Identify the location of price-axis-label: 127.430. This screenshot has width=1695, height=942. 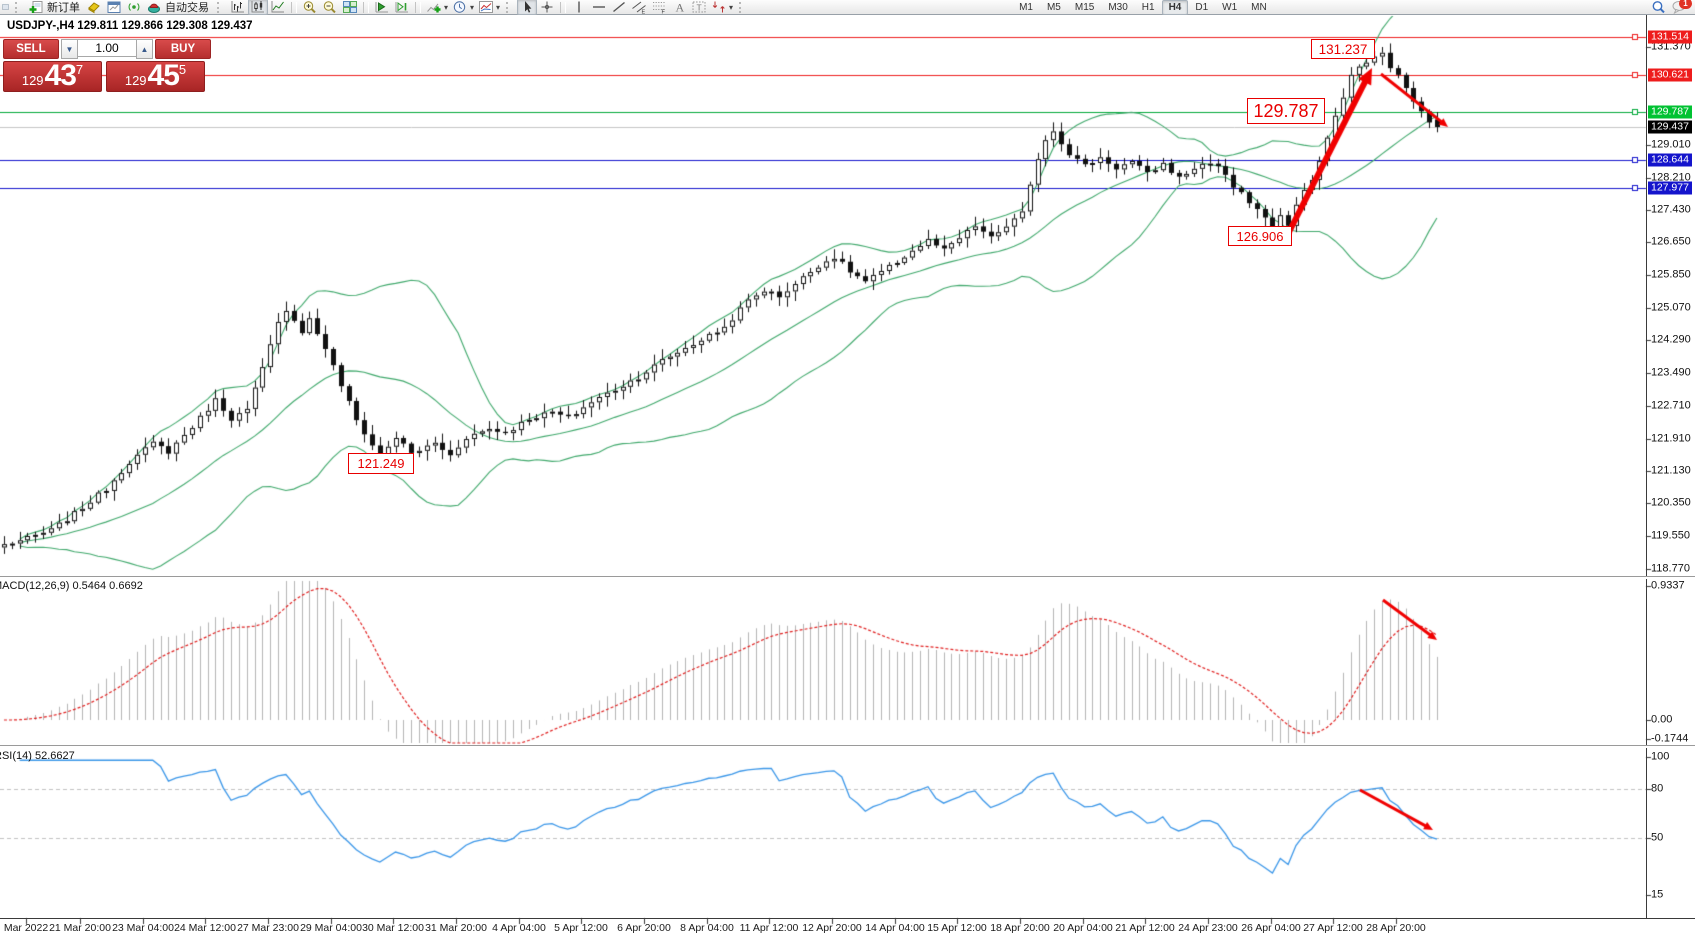
(1671, 209).